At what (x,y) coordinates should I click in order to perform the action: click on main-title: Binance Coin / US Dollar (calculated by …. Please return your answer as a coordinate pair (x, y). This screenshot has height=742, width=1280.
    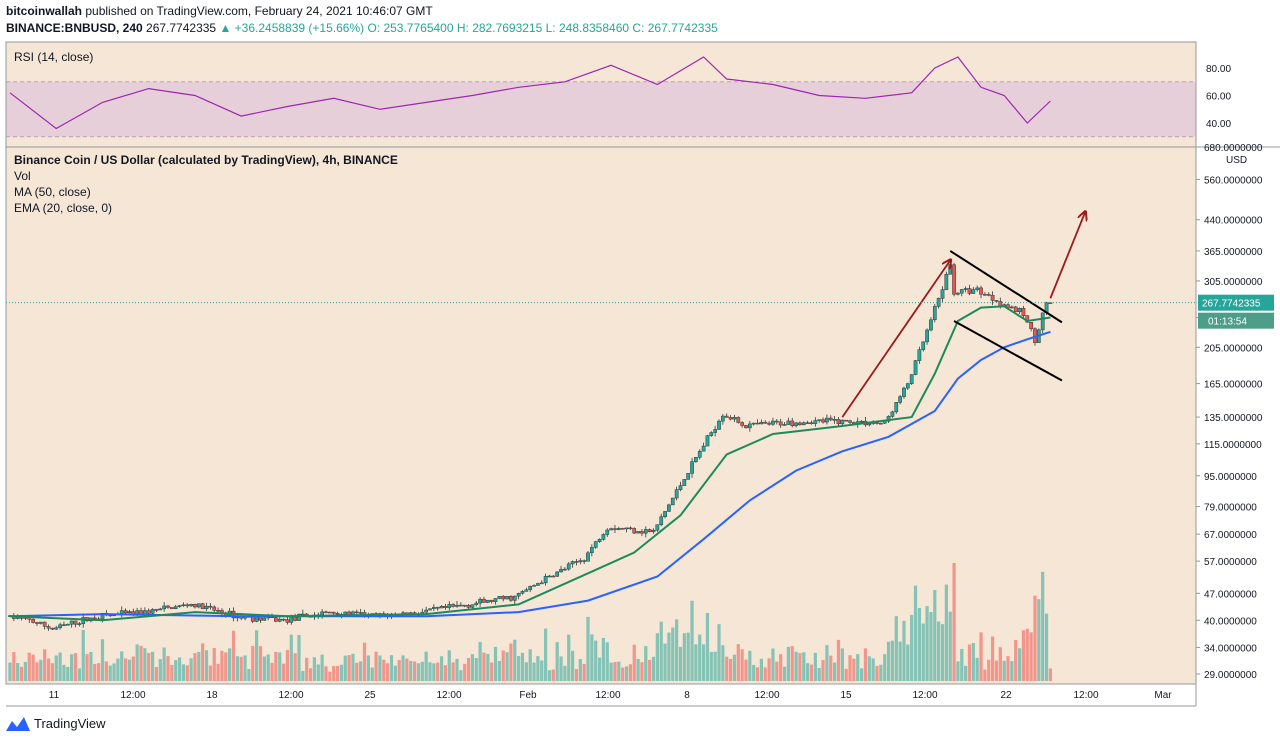
    Looking at the image, I should click on (206, 160).